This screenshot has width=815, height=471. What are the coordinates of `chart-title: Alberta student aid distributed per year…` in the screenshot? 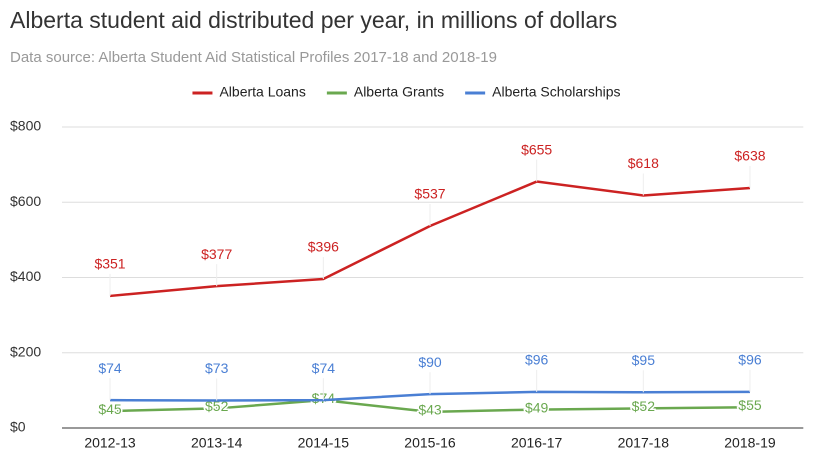 It's located at (313, 20).